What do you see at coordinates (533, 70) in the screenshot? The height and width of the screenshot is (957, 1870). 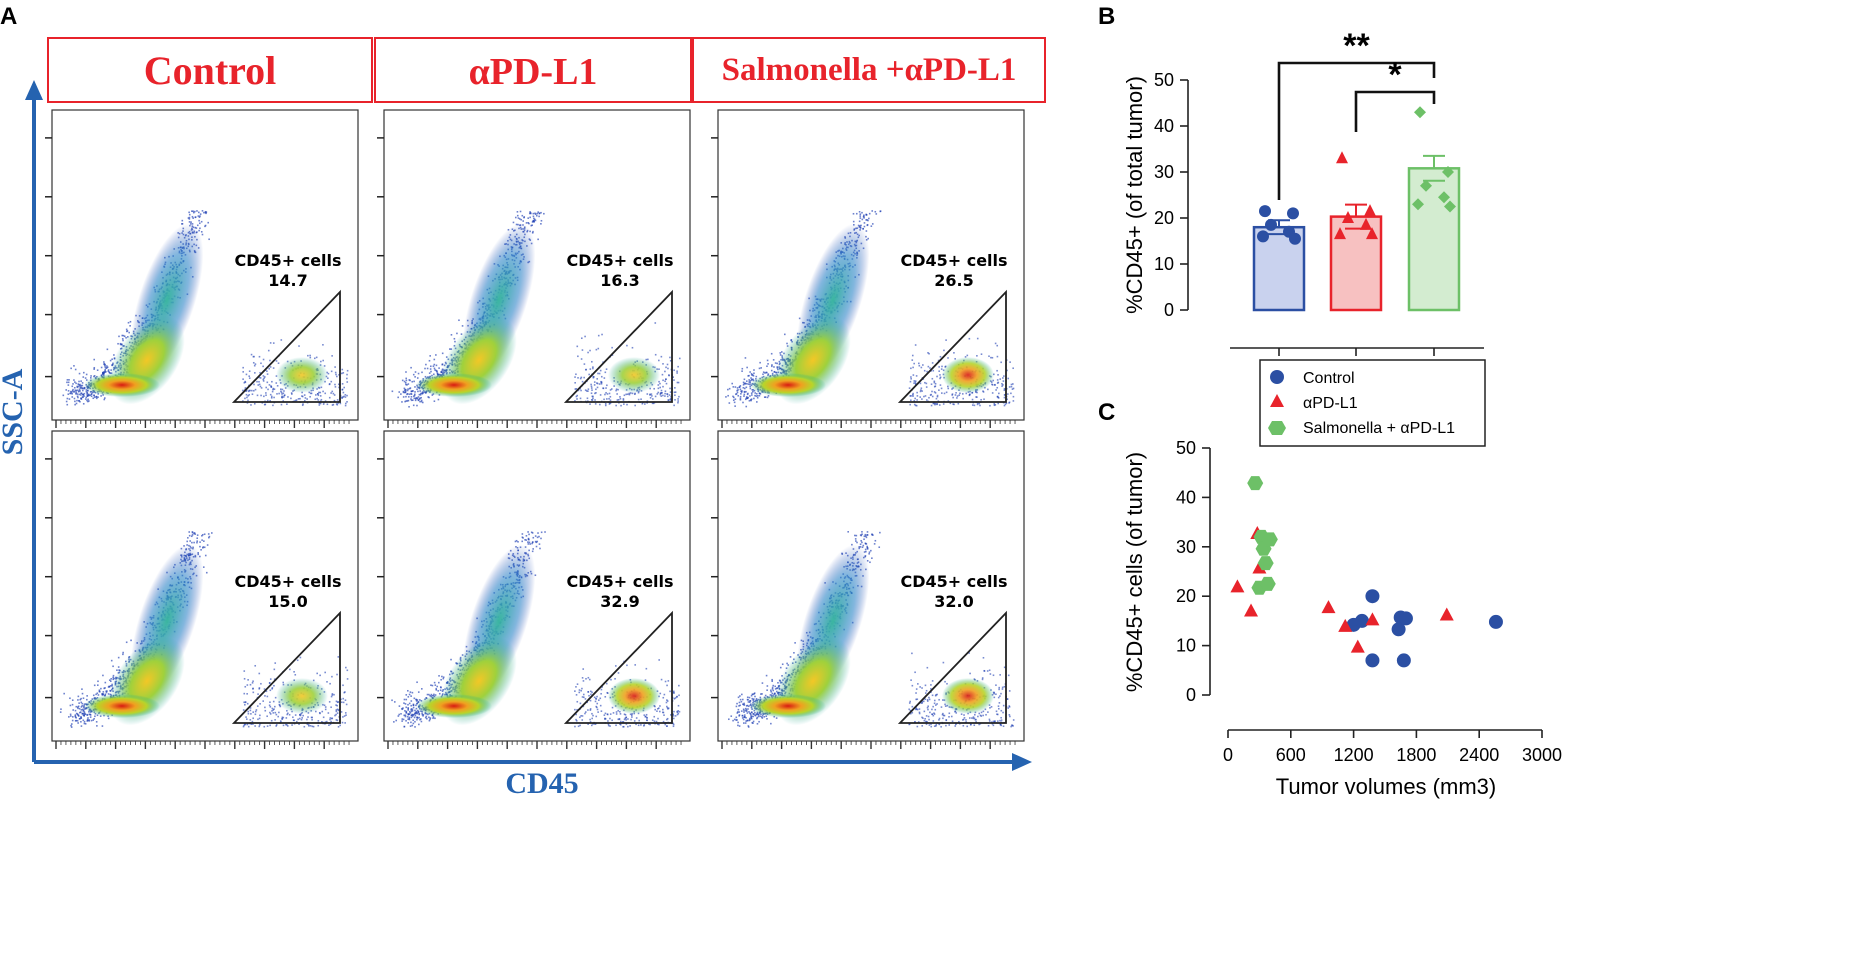 I see `header-box-apdl1` at bounding box center [533, 70].